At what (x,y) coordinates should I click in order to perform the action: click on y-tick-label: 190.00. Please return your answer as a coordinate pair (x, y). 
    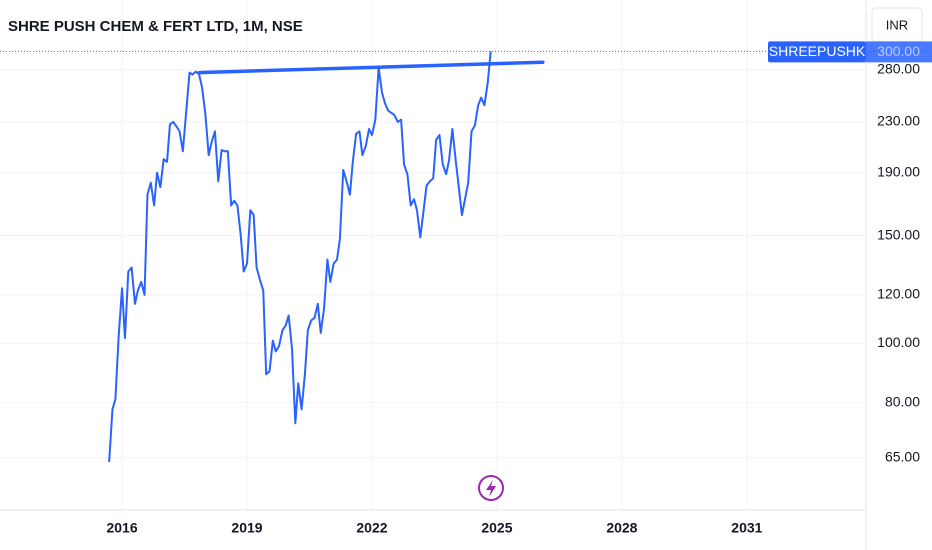
    Looking at the image, I should click on (898, 171).